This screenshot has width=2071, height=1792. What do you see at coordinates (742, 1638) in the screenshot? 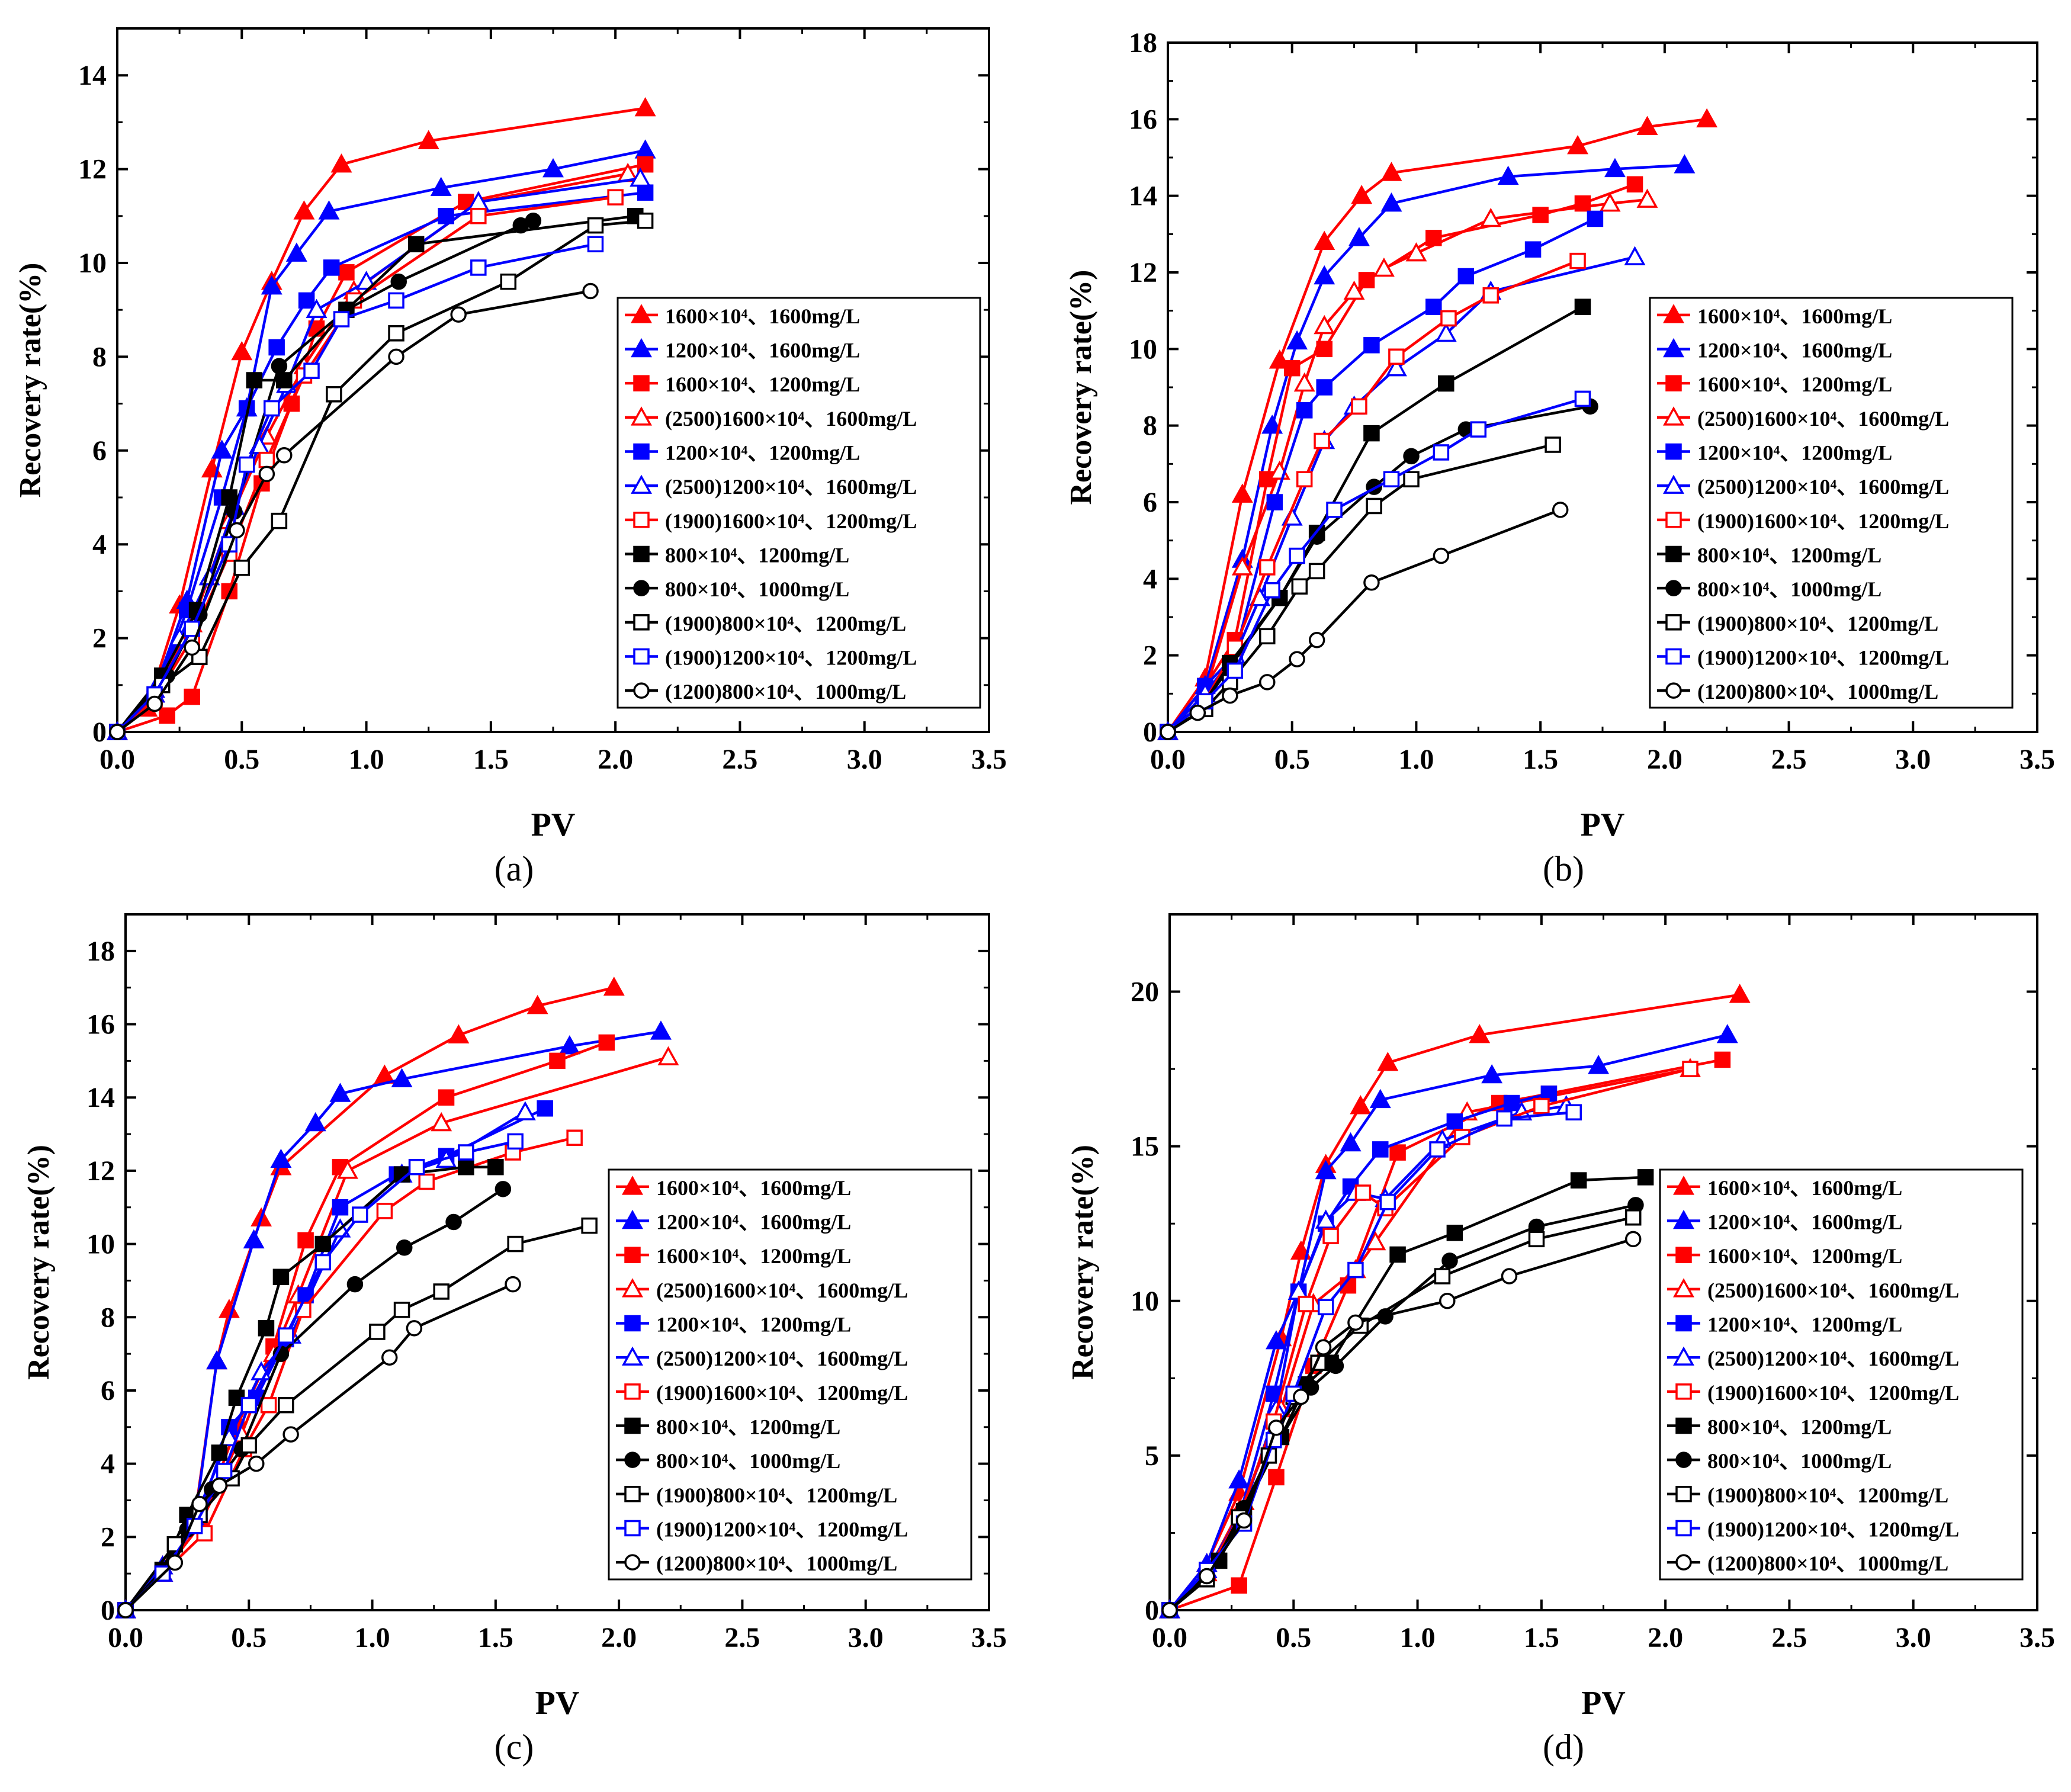
I see `x-tick-label: 2.5` at bounding box center [742, 1638].